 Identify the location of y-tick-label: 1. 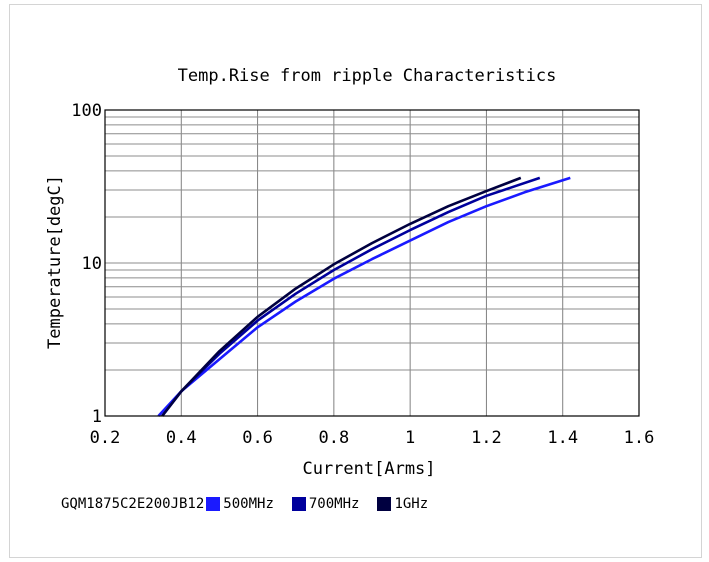
(97, 417).